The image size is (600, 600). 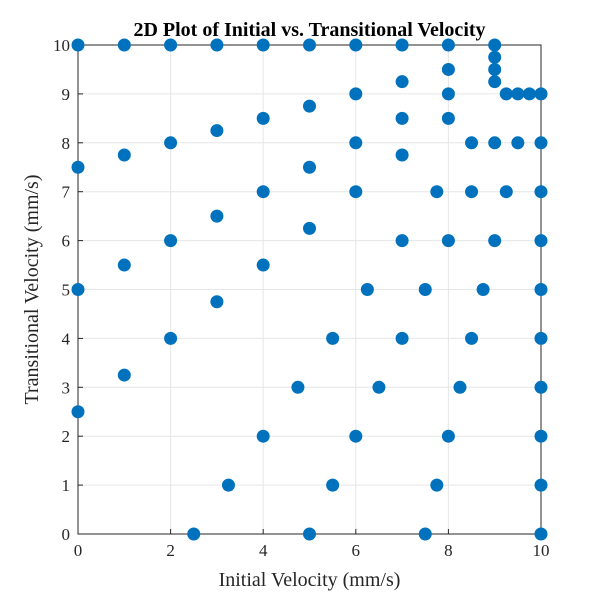 I want to click on y-tick-label: 10, so click(x=61, y=45).